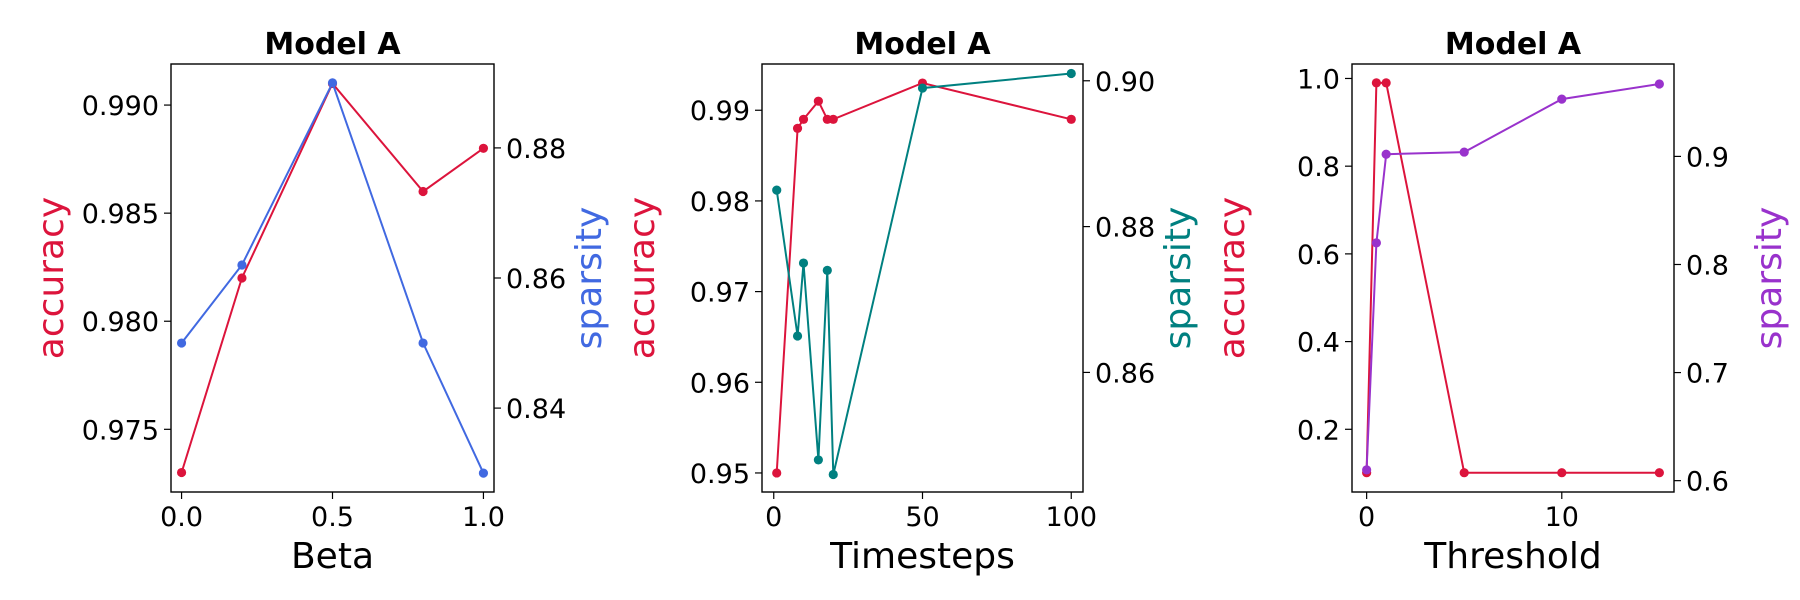 Image resolution: width=1800 pixels, height=600 pixels. What do you see at coordinates (1125, 82) in the screenshot?
I see `right-y-tick-label: 0.90` at bounding box center [1125, 82].